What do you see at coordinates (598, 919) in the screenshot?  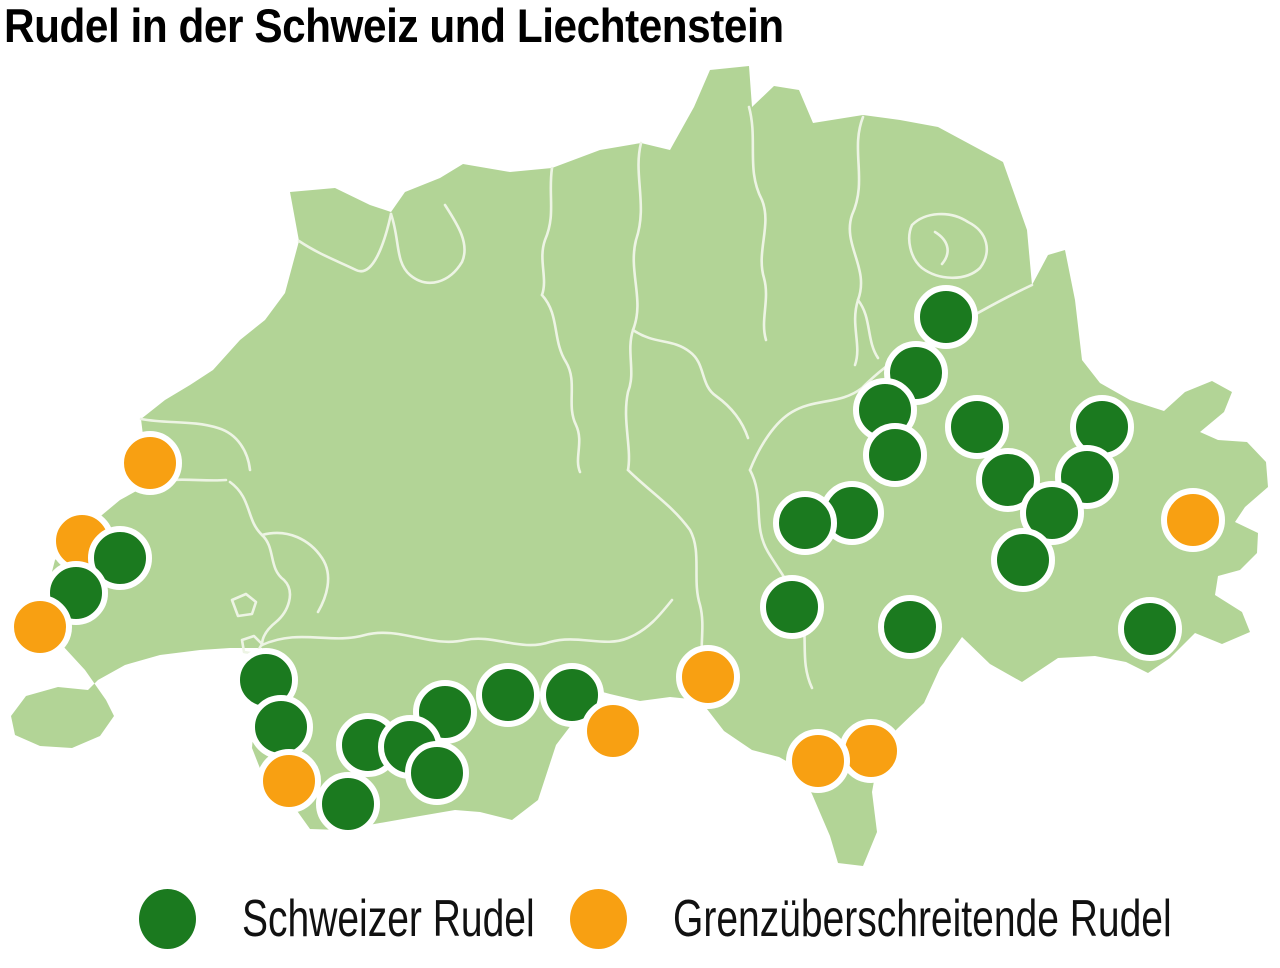 I see `grenzueberschreitende-rudel-dot-icon` at bounding box center [598, 919].